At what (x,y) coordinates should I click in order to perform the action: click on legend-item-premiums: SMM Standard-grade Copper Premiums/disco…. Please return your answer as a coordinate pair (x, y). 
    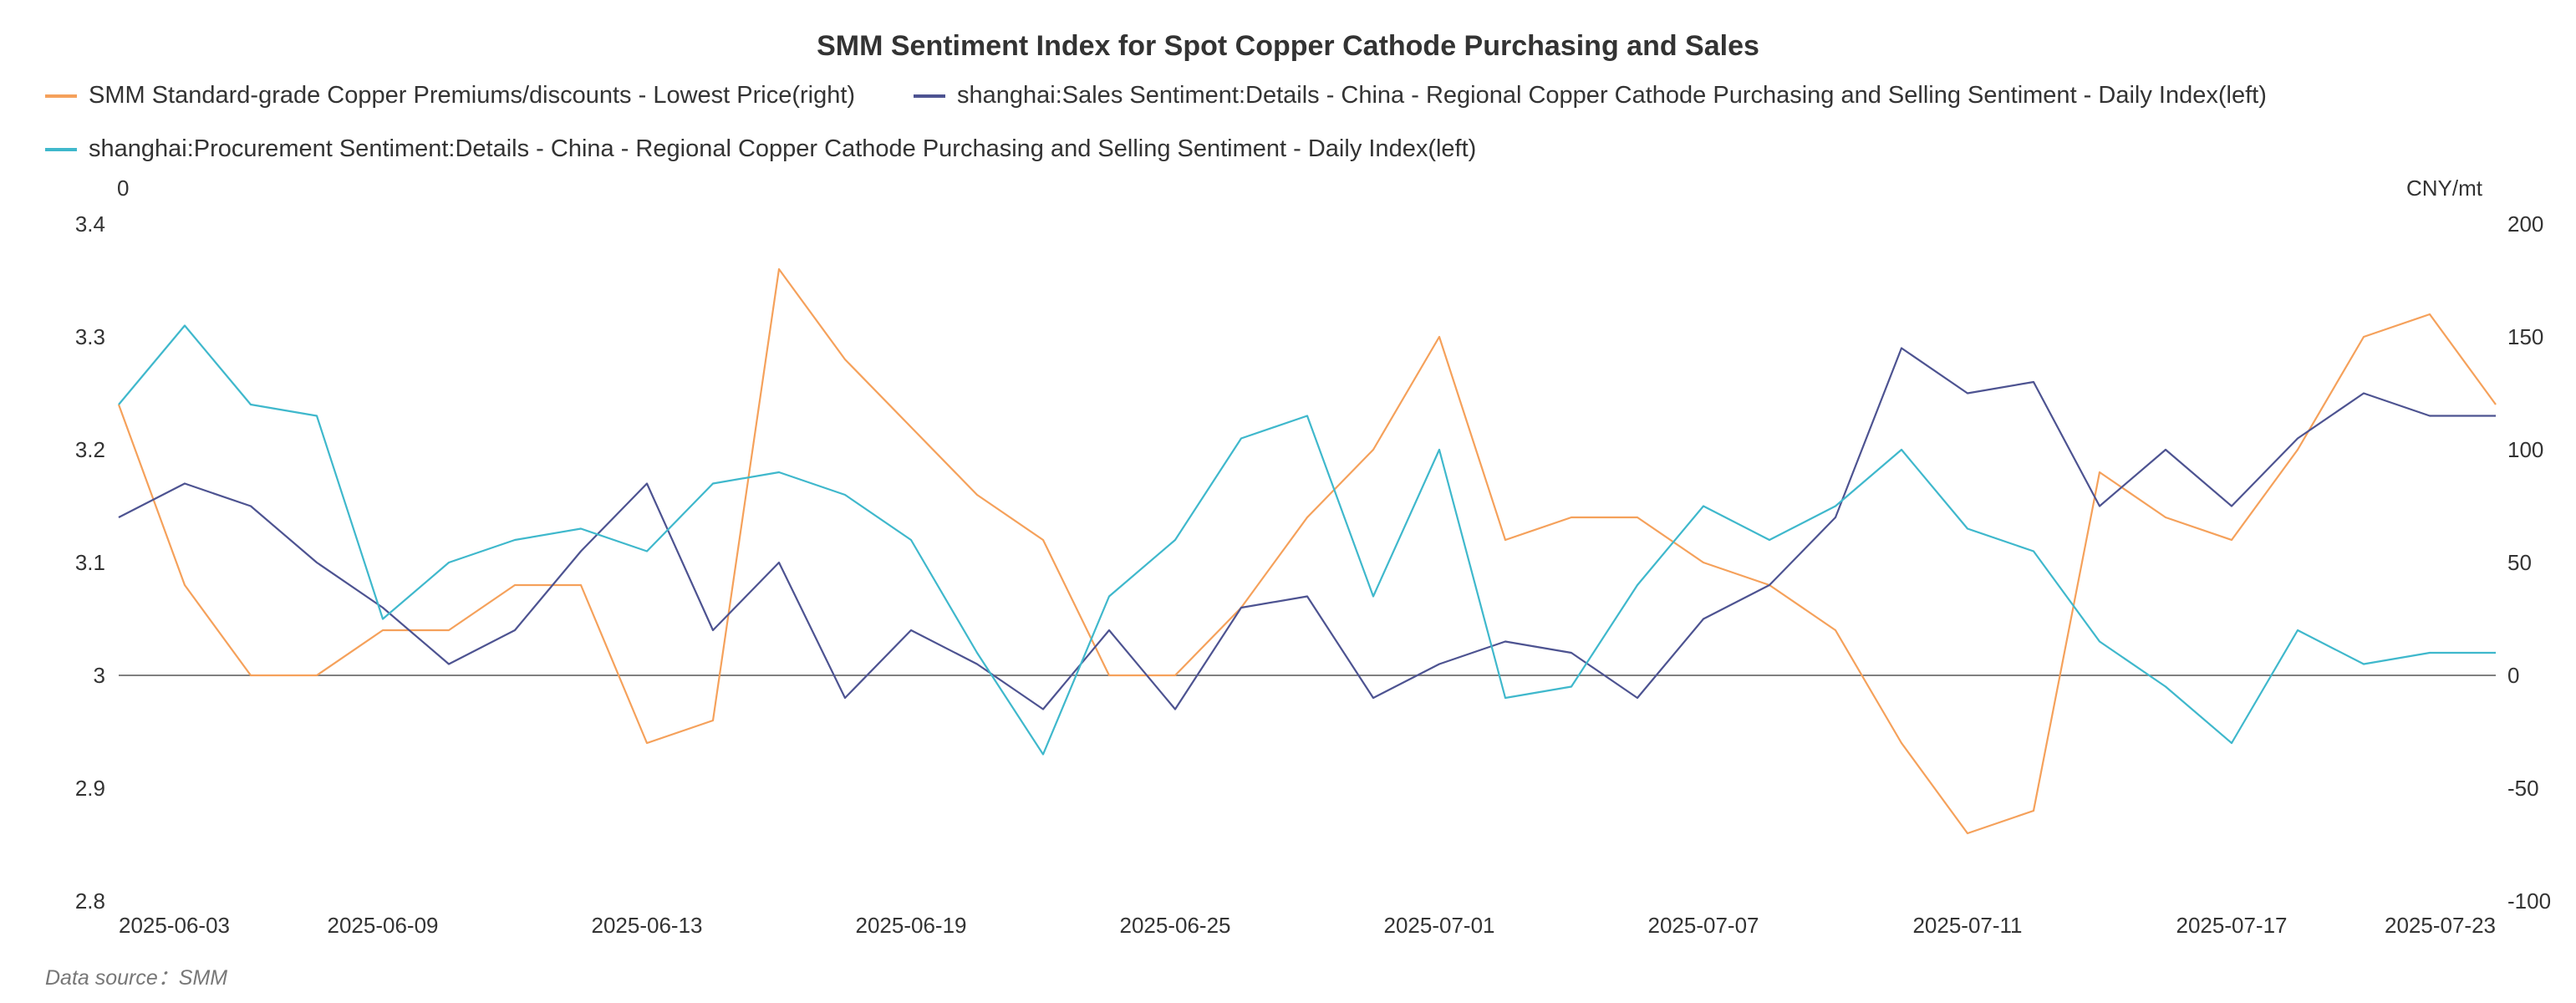
    Looking at the image, I should click on (450, 95).